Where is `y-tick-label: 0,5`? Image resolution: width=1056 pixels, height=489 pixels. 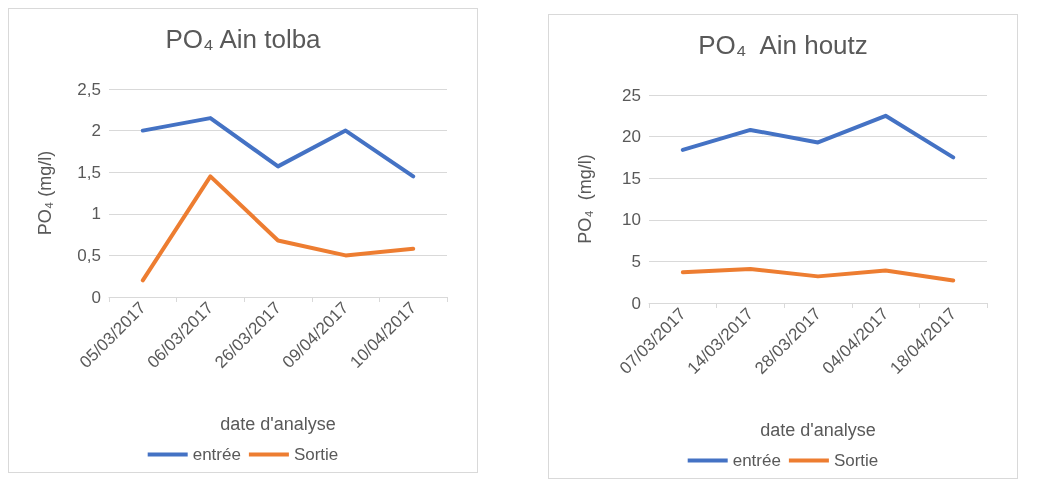
y-tick-label: 0,5 is located at coordinates (89, 255).